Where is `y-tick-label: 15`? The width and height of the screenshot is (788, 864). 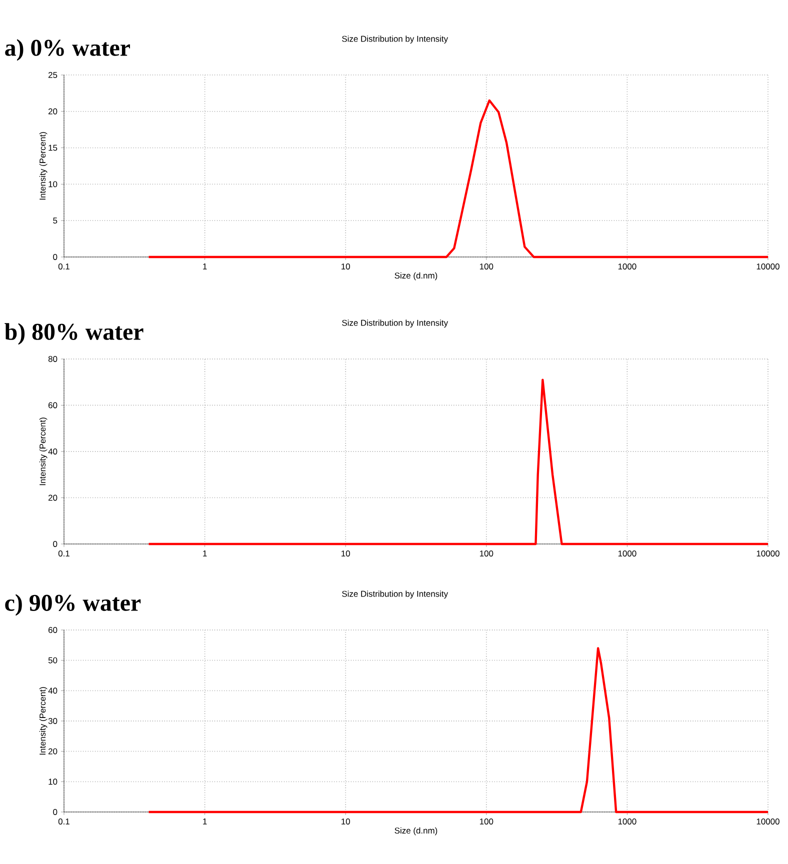 y-tick-label: 15 is located at coordinates (53, 147).